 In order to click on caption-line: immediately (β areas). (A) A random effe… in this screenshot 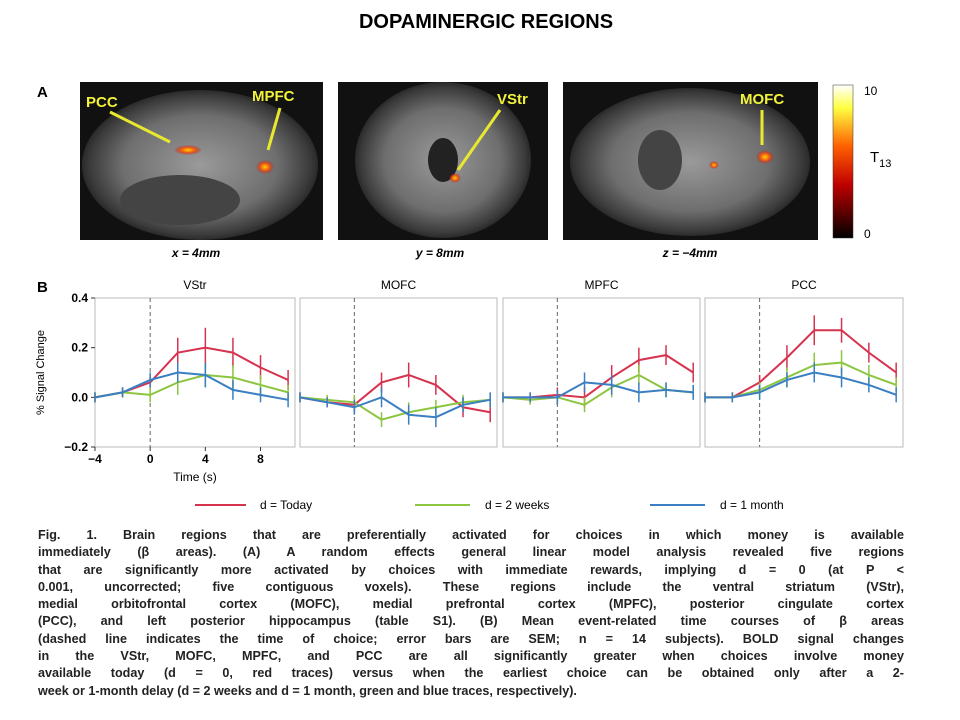, I will do `click(471, 552)`.